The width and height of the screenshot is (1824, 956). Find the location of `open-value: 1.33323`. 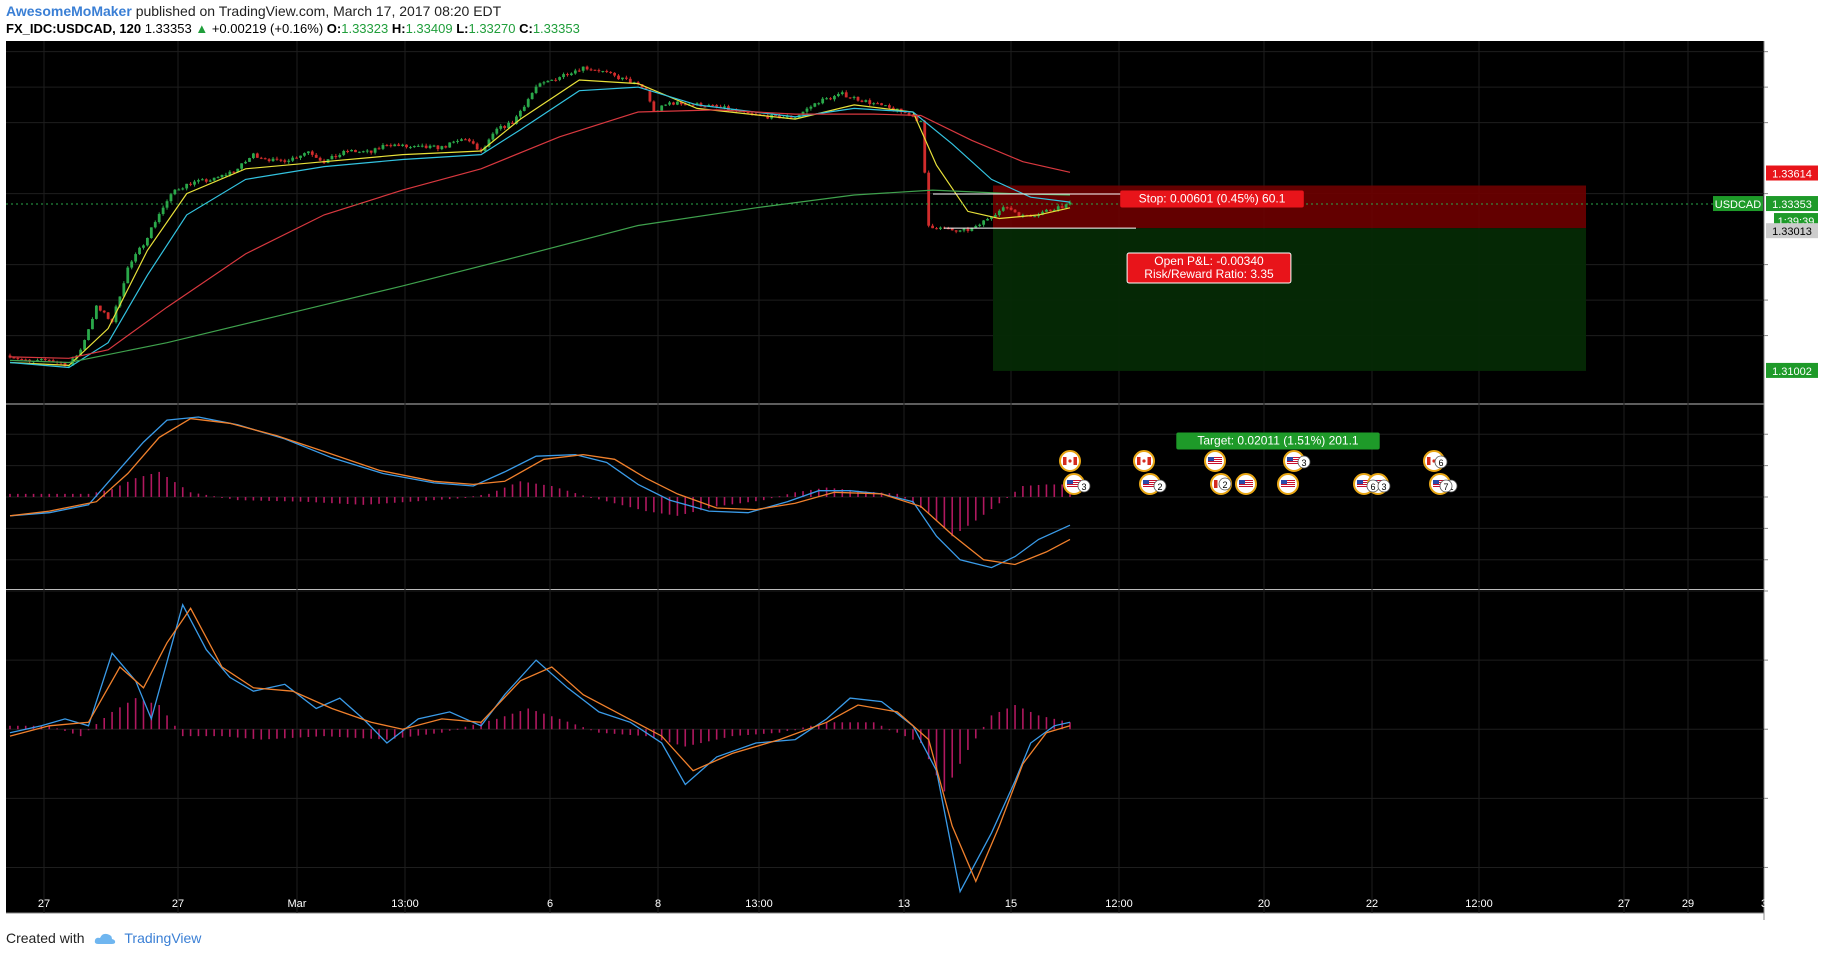

open-value: 1.33323 is located at coordinates (365, 28).